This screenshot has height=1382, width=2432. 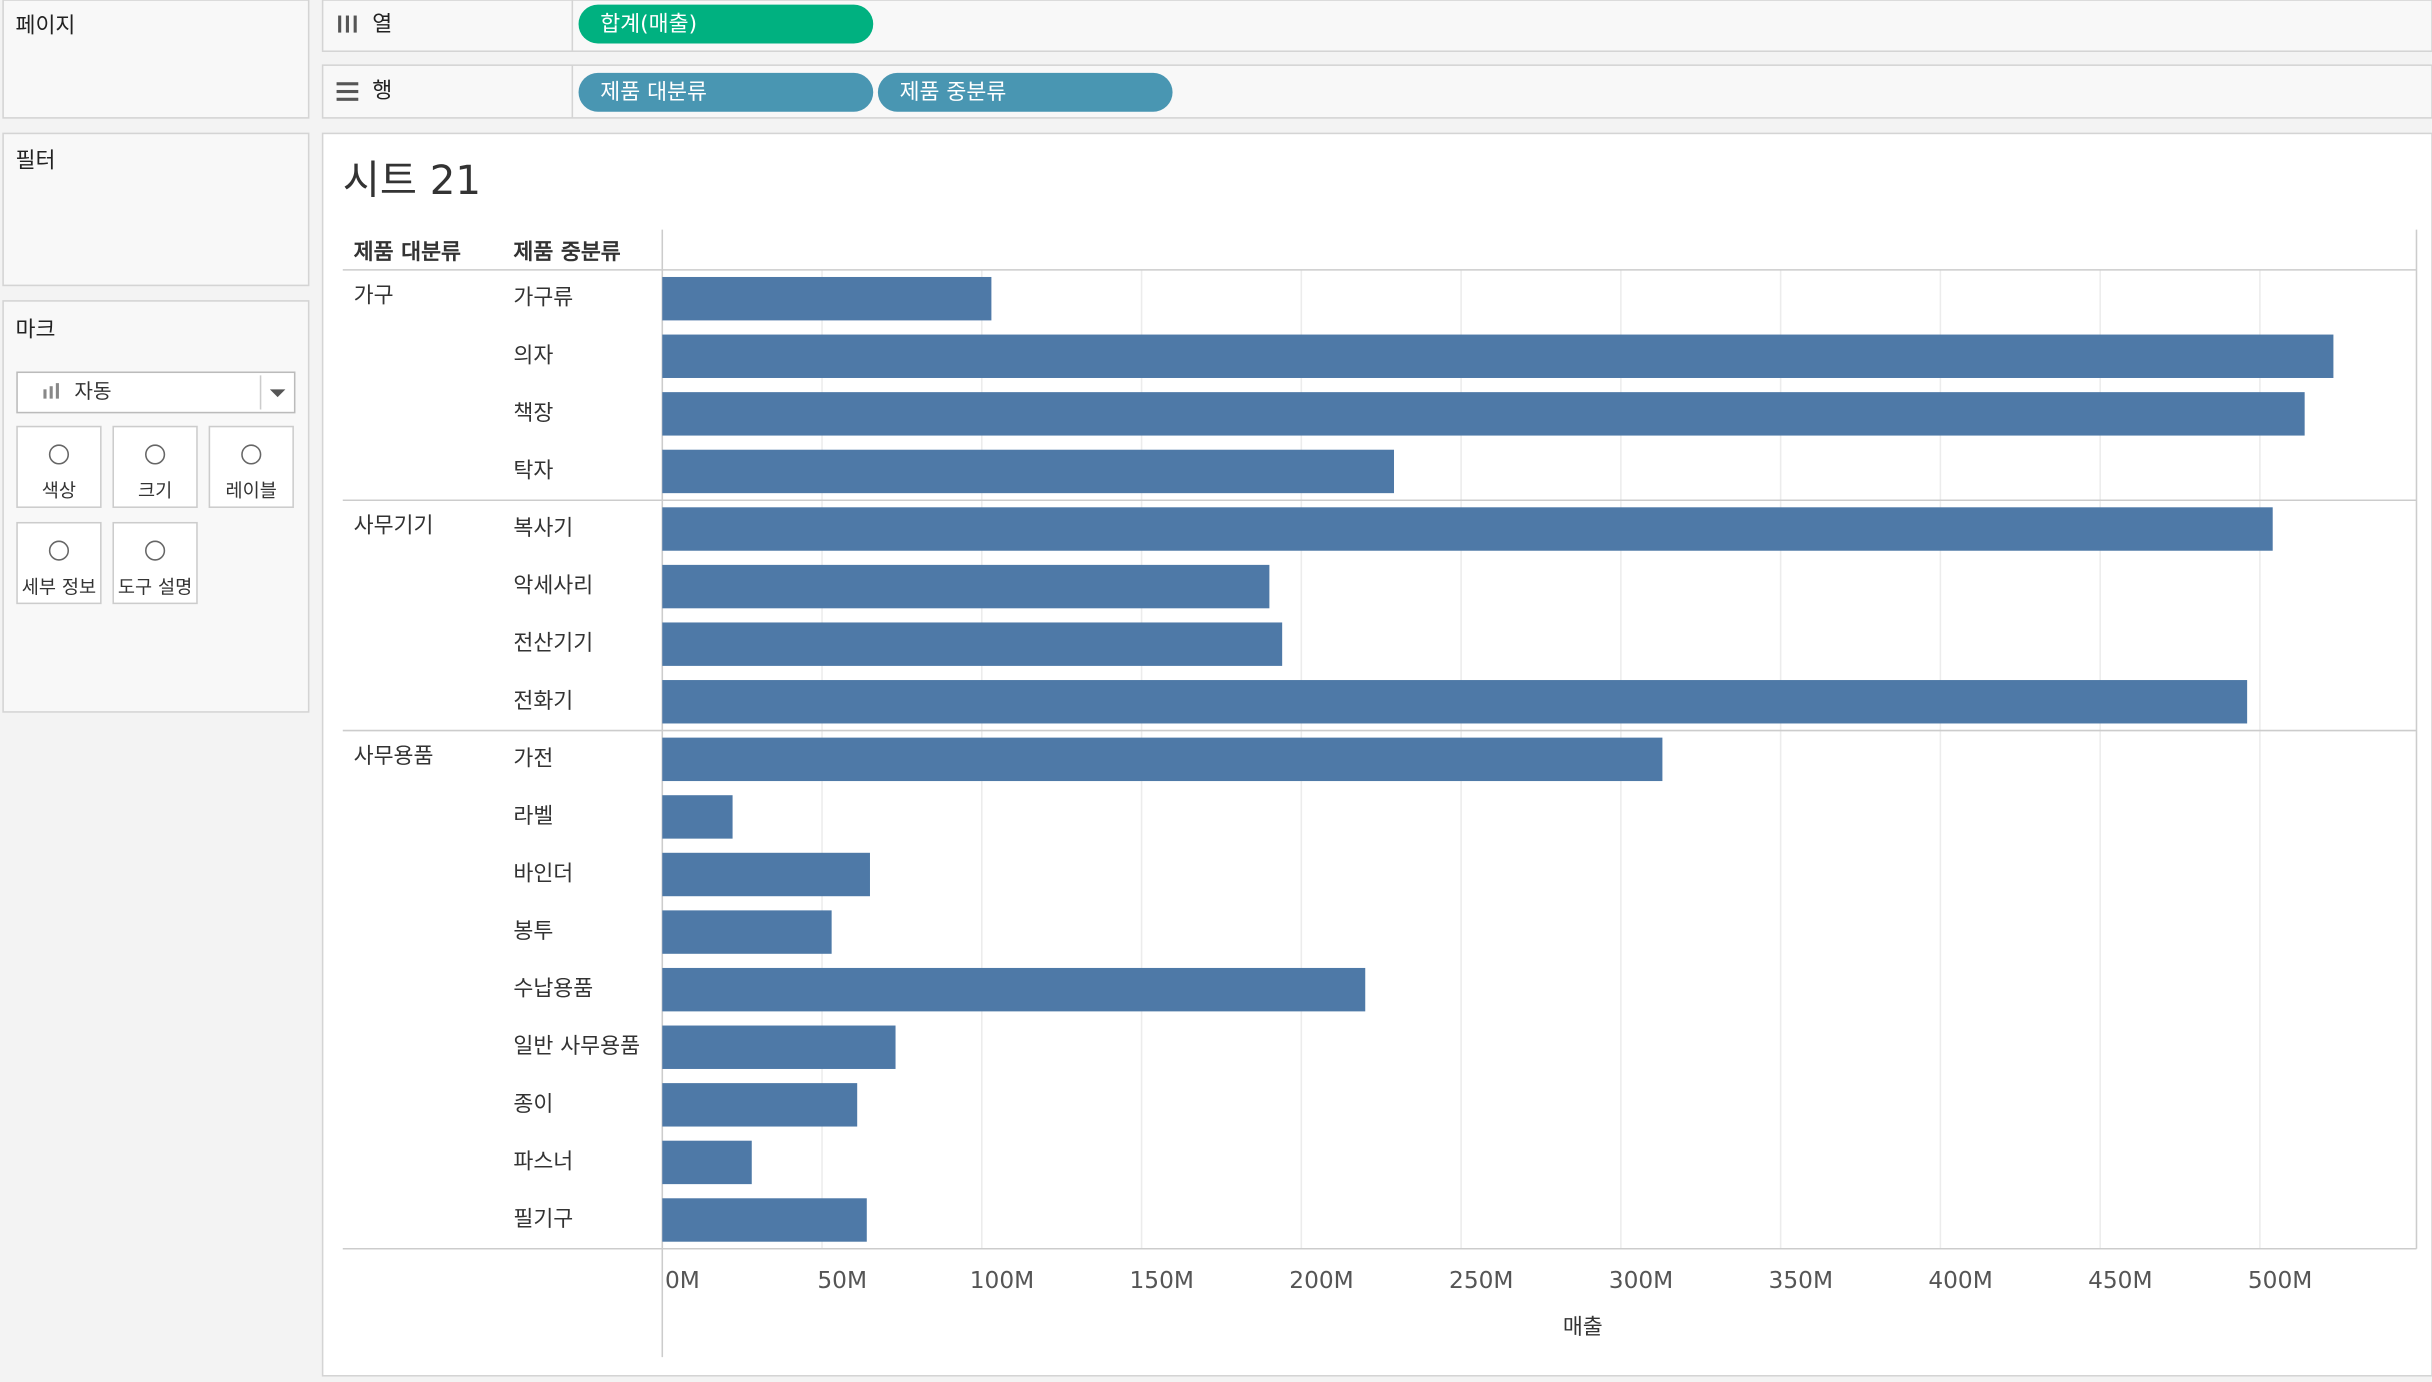 What do you see at coordinates (533, 413) in the screenshot?
I see `category-label: 책장` at bounding box center [533, 413].